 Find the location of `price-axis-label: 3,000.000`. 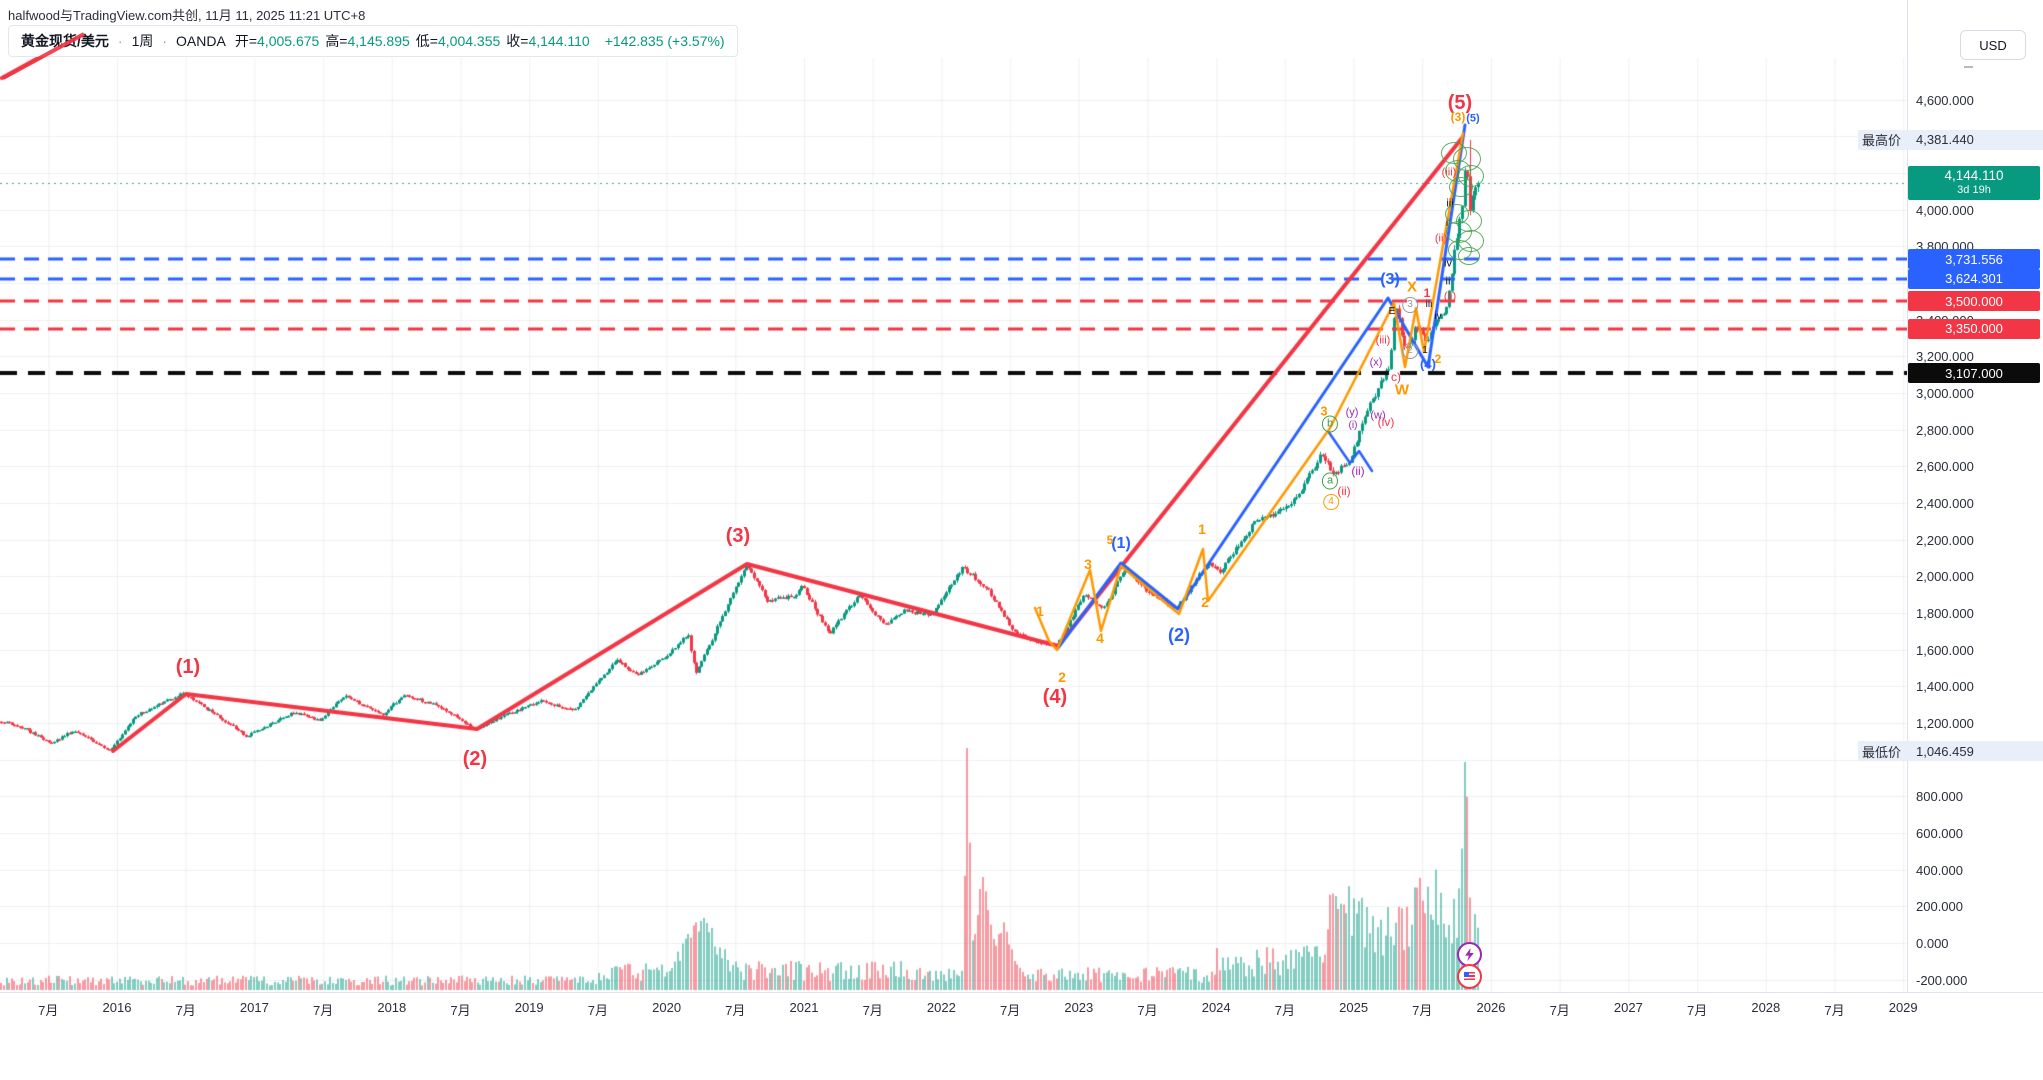

price-axis-label: 3,000.000 is located at coordinates (1945, 394).